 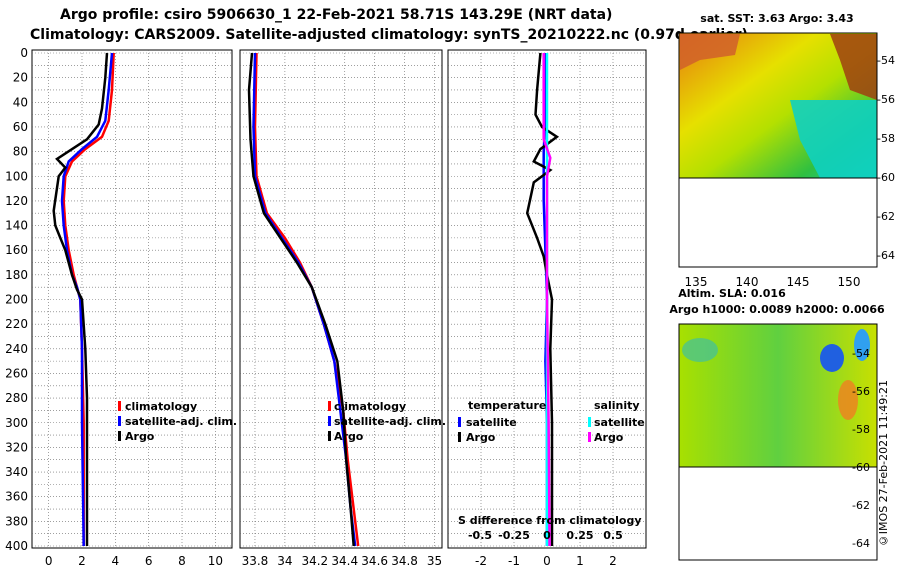 What do you see at coordinates (848, 400) in the screenshot?
I see `sla-high-eddy` at bounding box center [848, 400].